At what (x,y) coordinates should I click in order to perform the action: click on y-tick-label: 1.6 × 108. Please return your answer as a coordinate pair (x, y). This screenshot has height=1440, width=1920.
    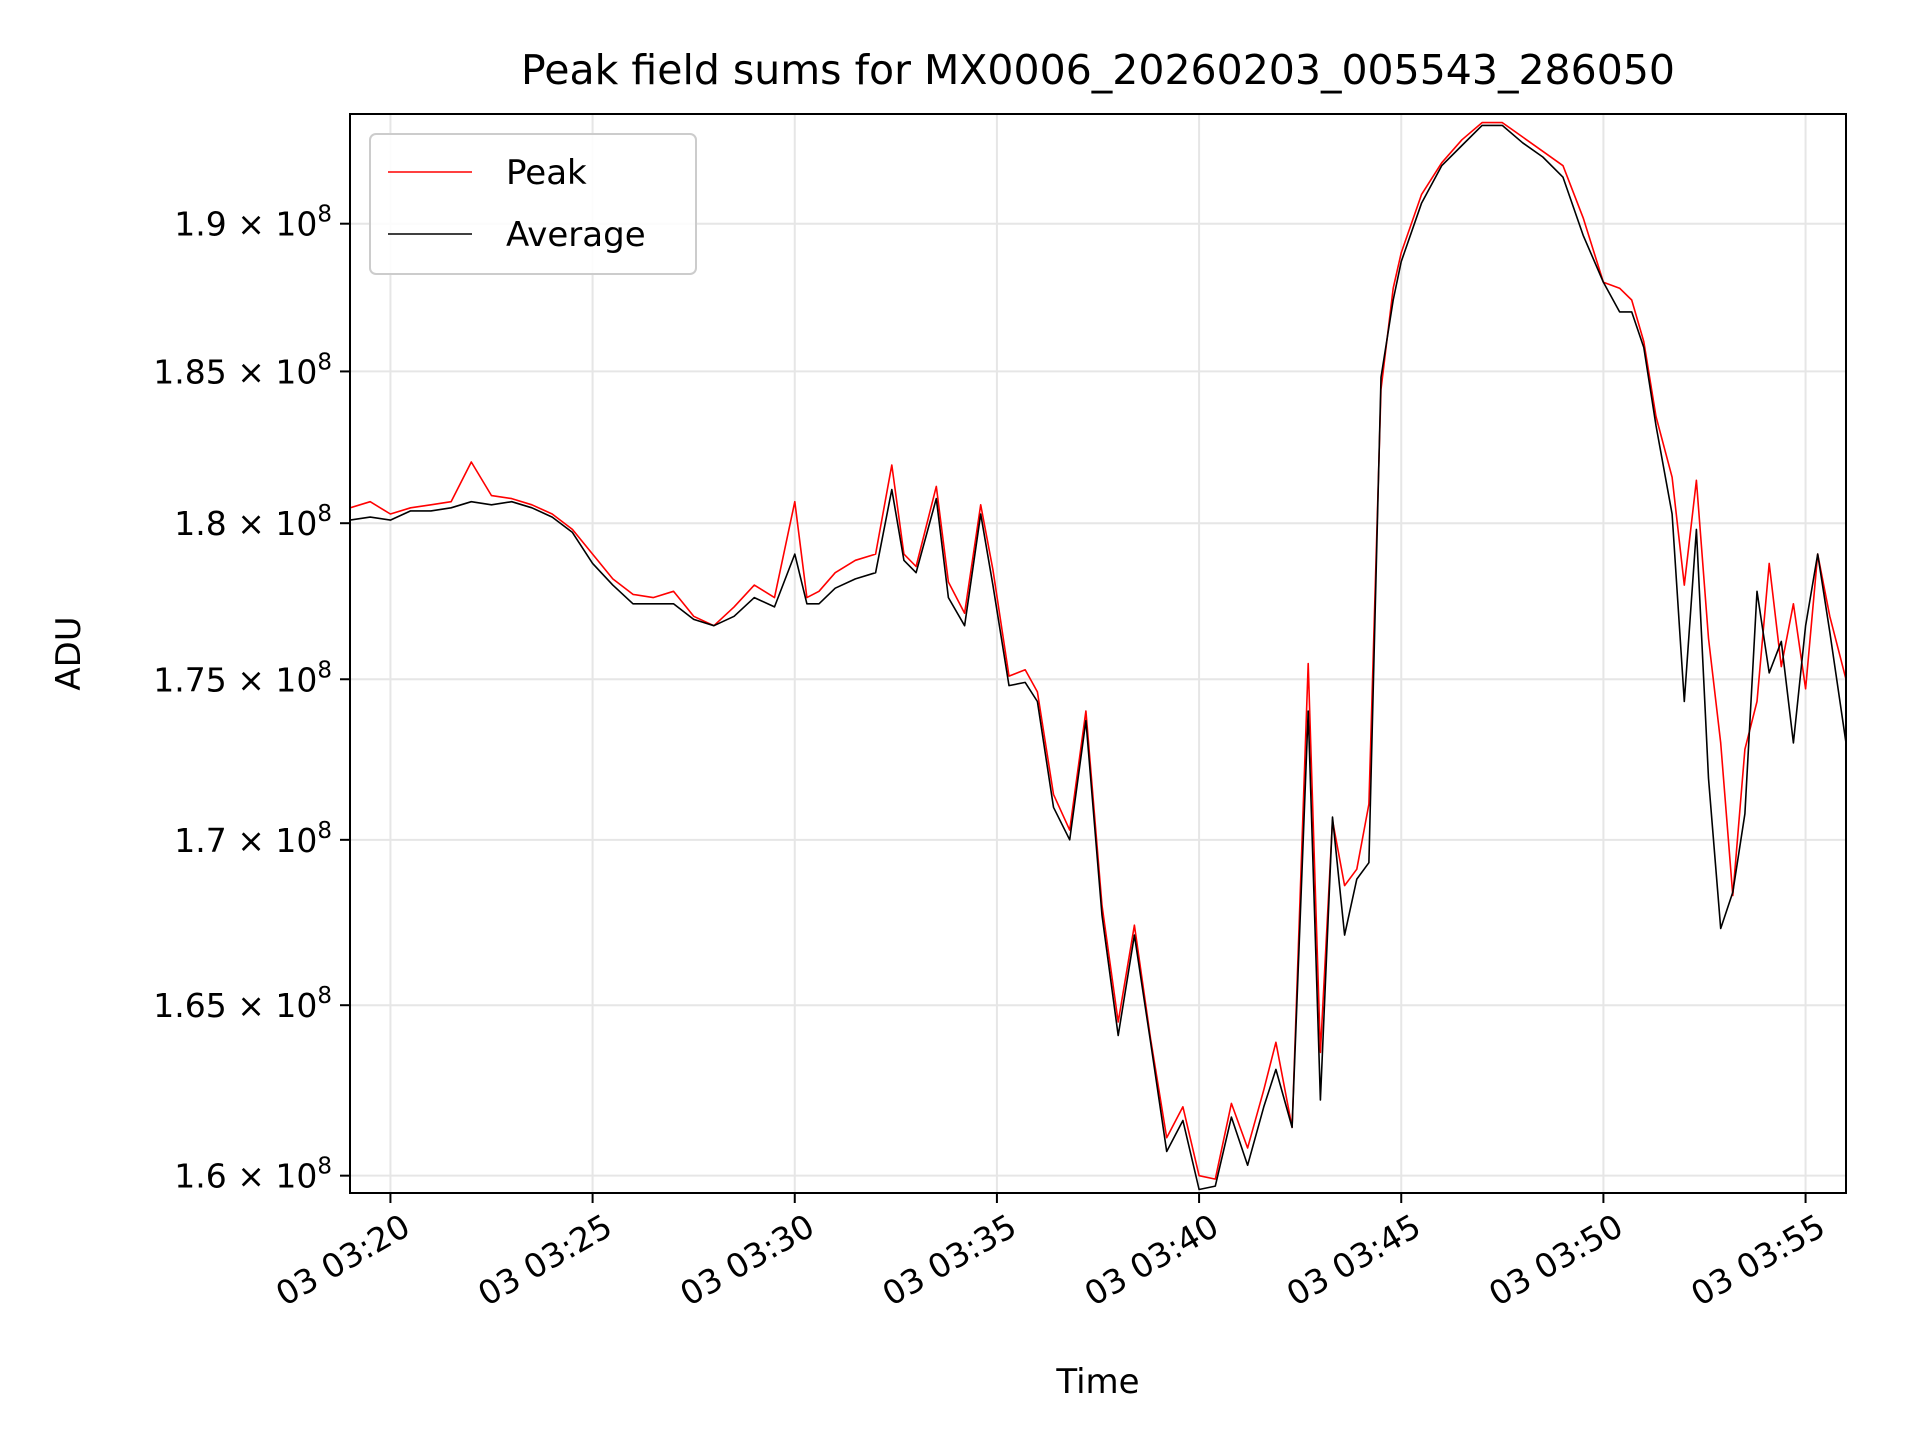
    Looking at the image, I should click on (253, 1175).